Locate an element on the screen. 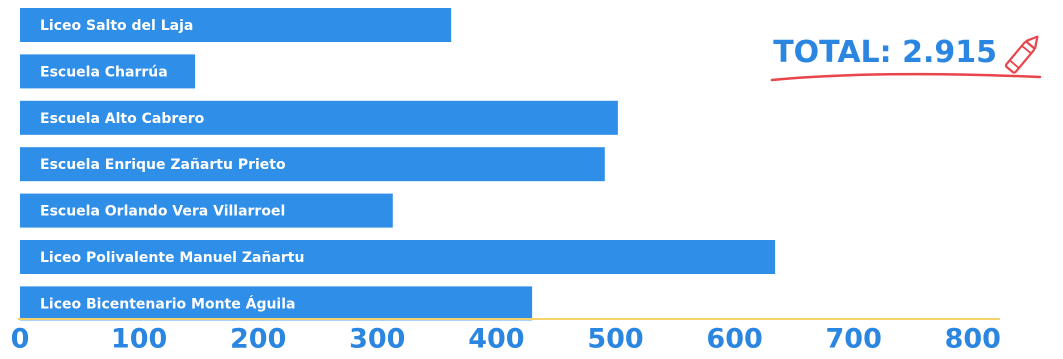  bar-label: Escuela Alto Cabrero is located at coordinates (122, 119).